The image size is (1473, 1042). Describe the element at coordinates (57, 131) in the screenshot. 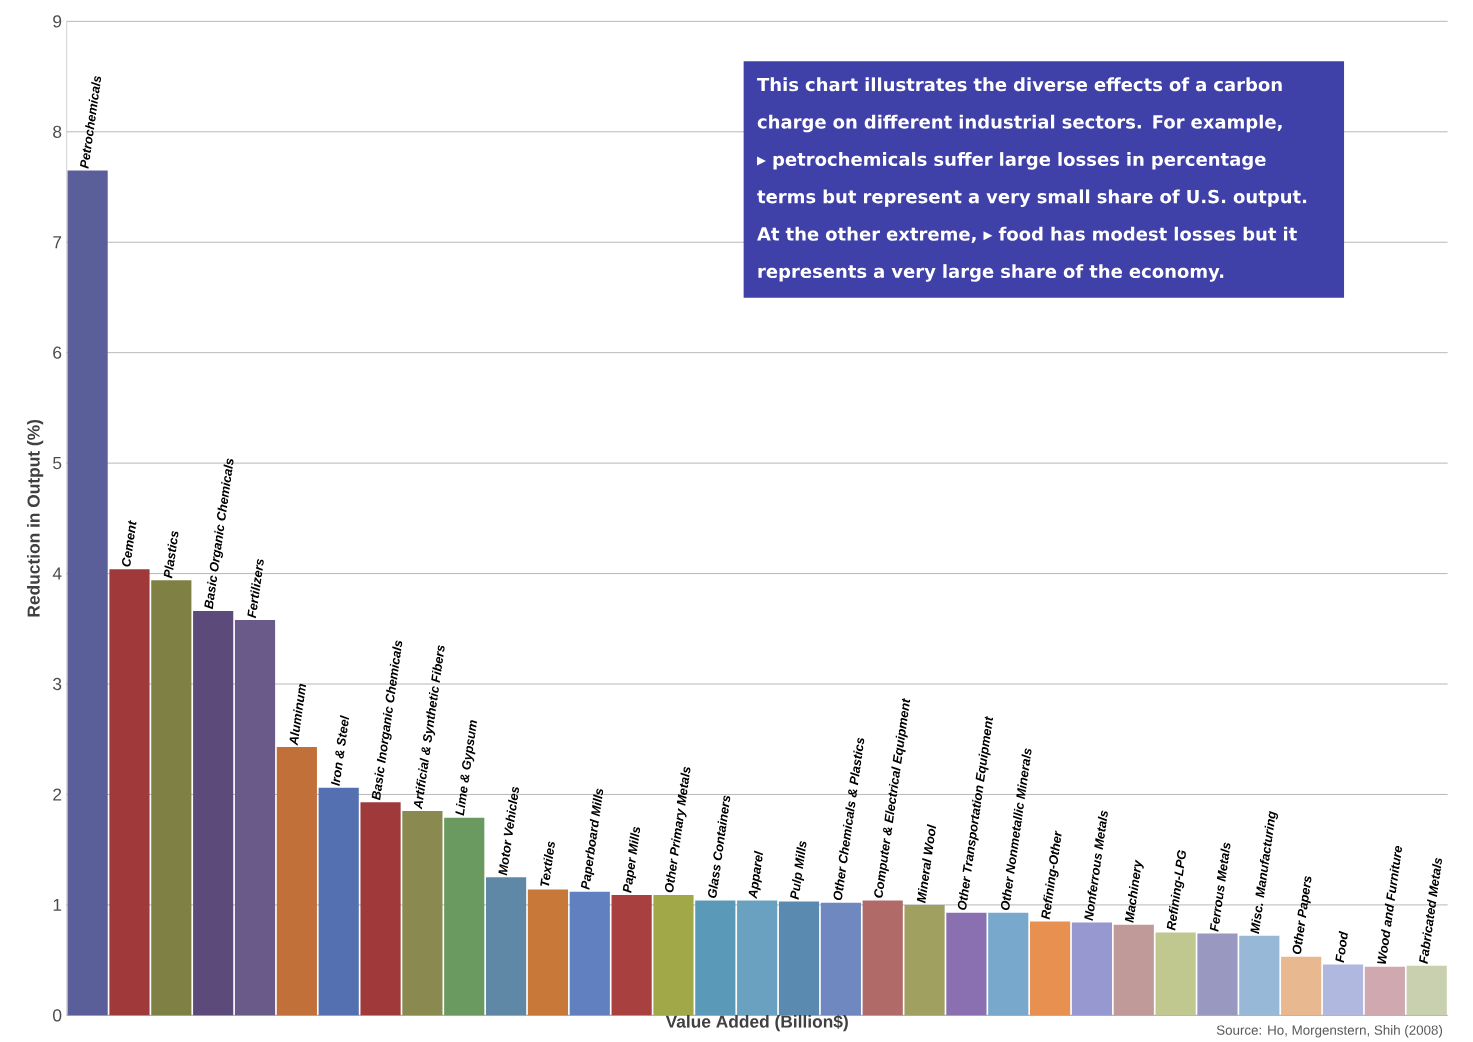

I see `y-tick-label: 8` at that location.